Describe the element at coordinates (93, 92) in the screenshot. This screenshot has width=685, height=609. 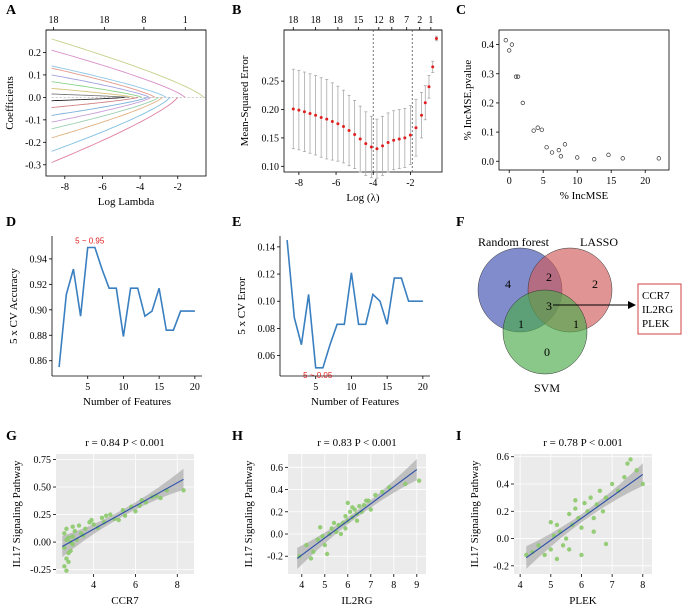
I see `coef-path-v7` at that location.